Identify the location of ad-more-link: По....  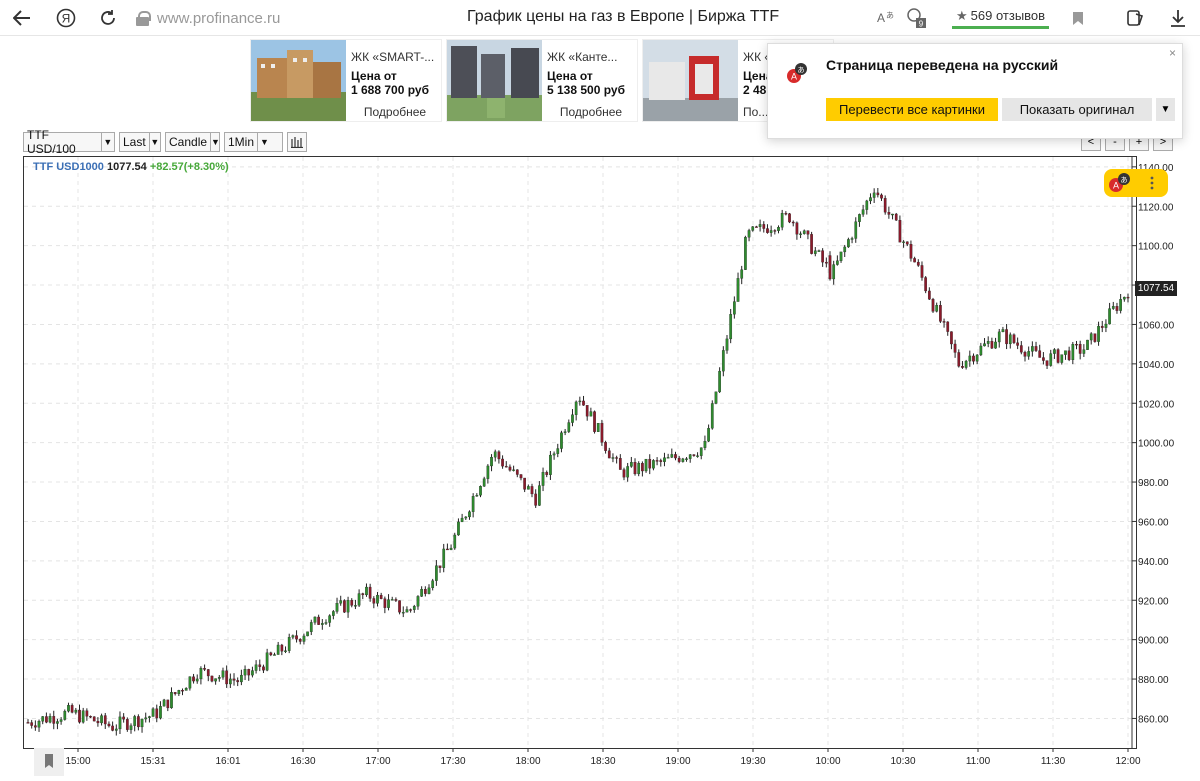
(756, 112).